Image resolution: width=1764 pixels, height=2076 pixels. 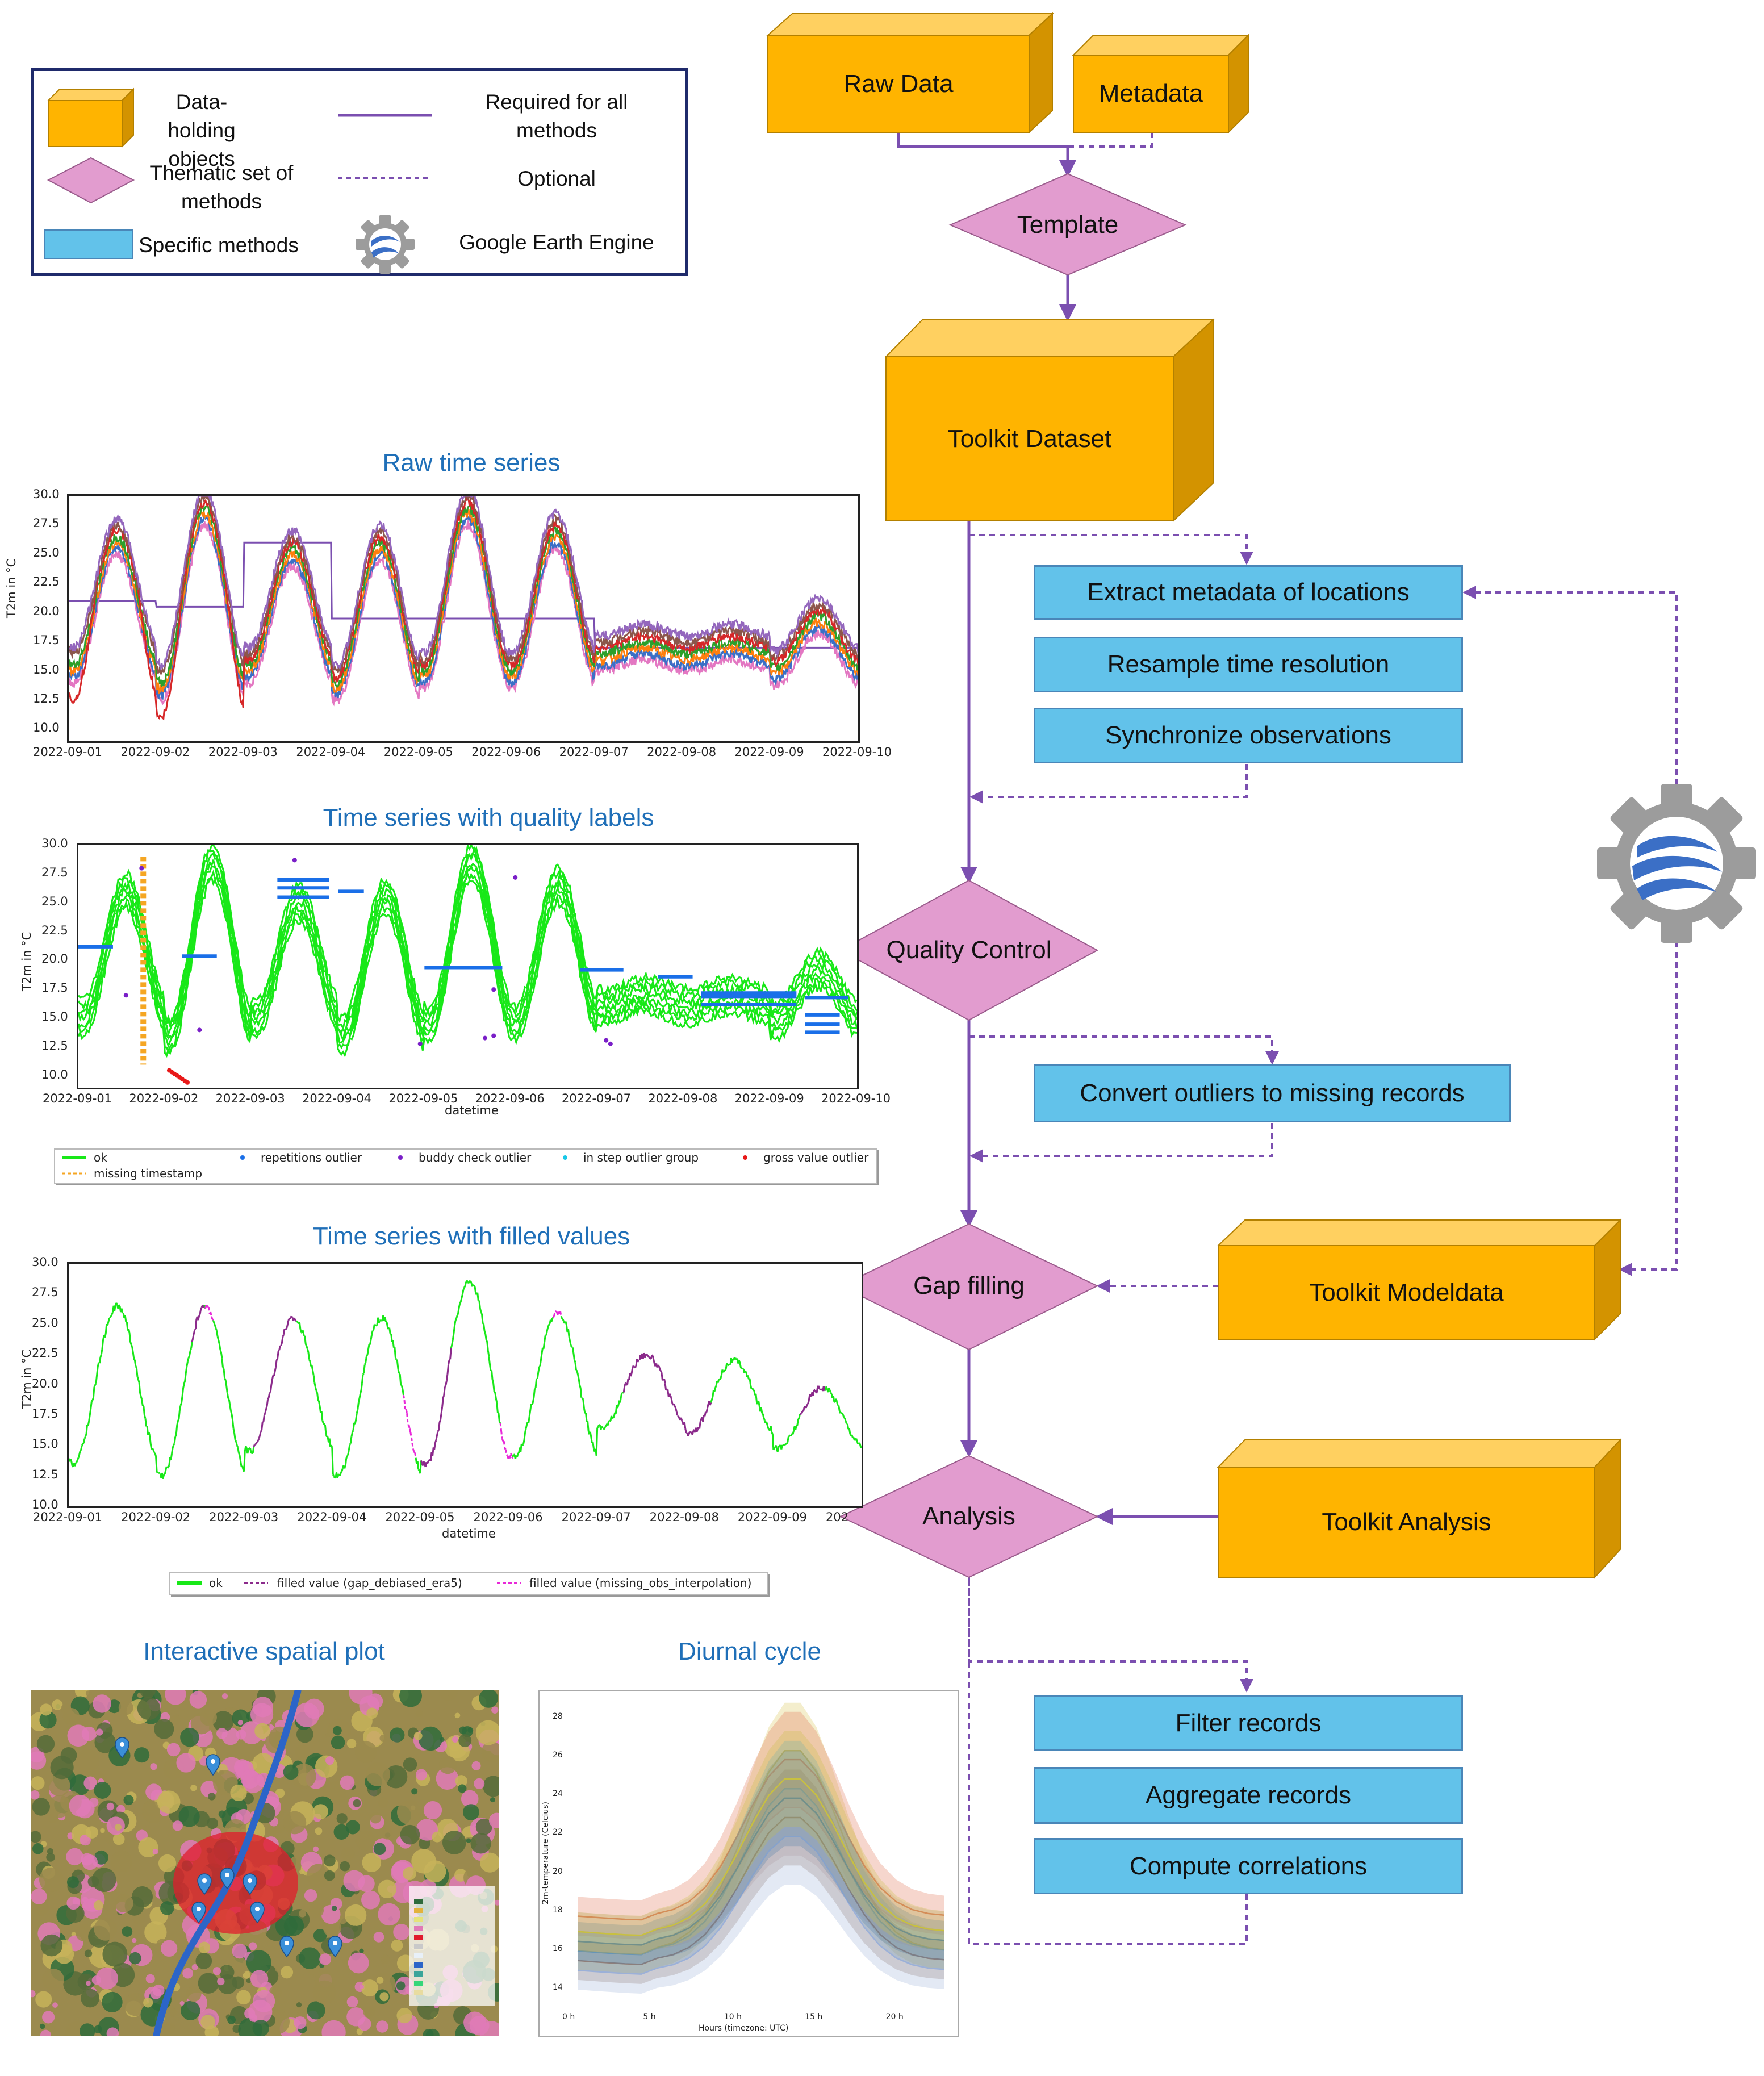 What do you see at coordinates (910, 73) in the screenshot?
I see `raw-data-box` at bounding box center [910, 73].